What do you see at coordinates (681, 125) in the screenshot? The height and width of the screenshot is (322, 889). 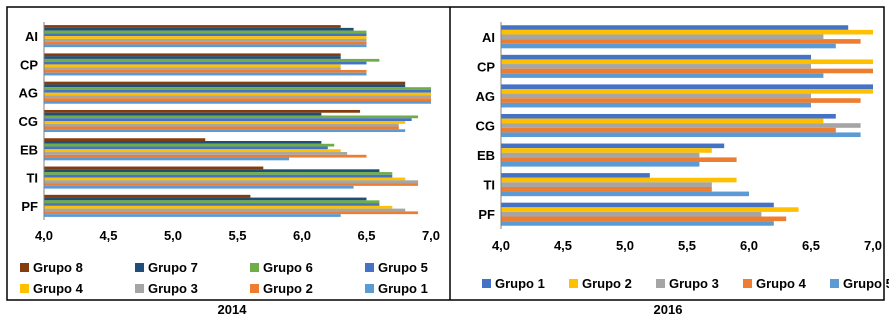 I see `bar-grupo-3-cg` at bounding box center [681, 125].